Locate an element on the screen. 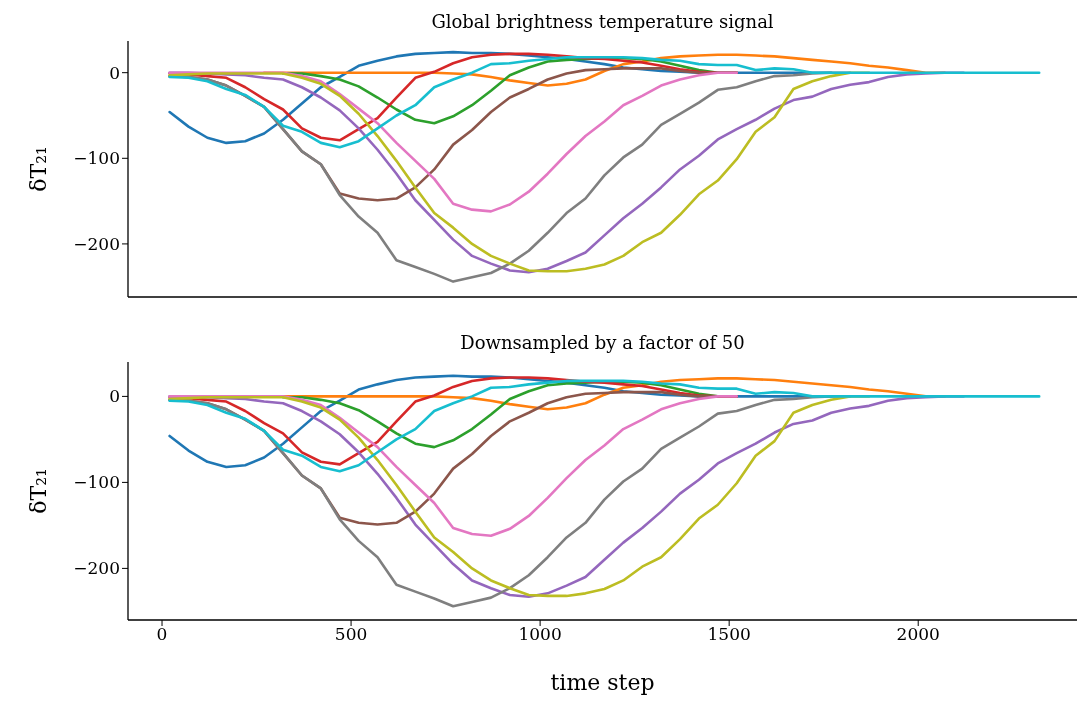 This screenshot has width=1081, height=706. x-tick-label: 2000 is located at coordinates (918, 634).